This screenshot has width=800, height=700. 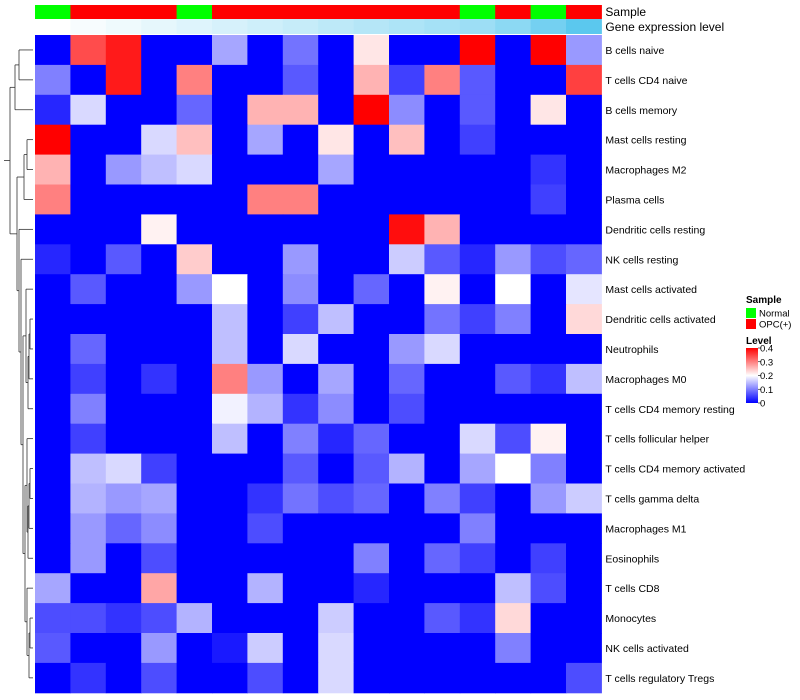 What do you see at coordinates (652, 499) in the screenshot?
I see `row-label: T cells gamma delta` at bounding box center [652, 499].